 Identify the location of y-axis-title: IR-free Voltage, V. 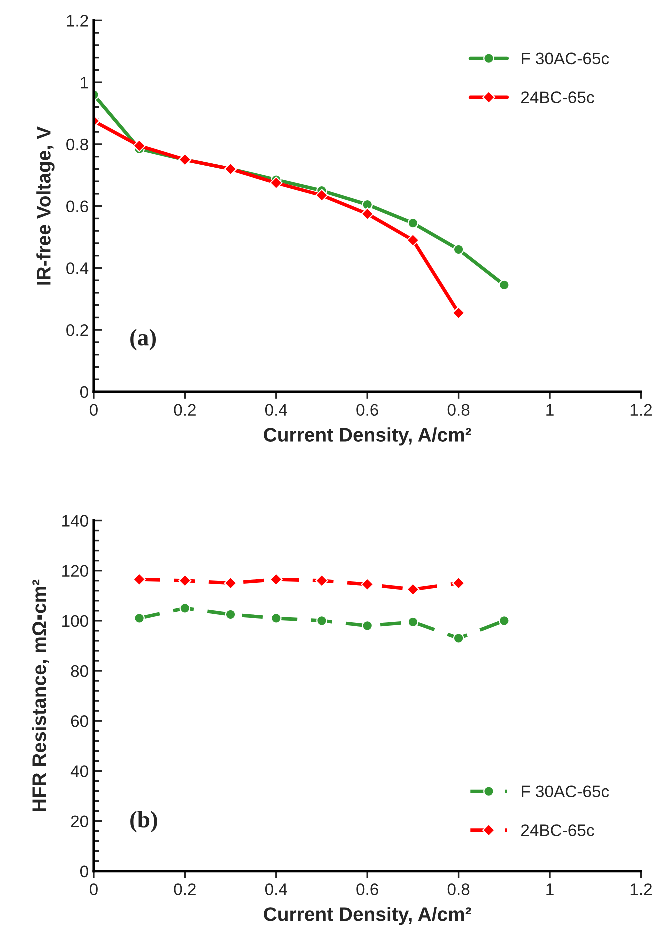
(45, 205).